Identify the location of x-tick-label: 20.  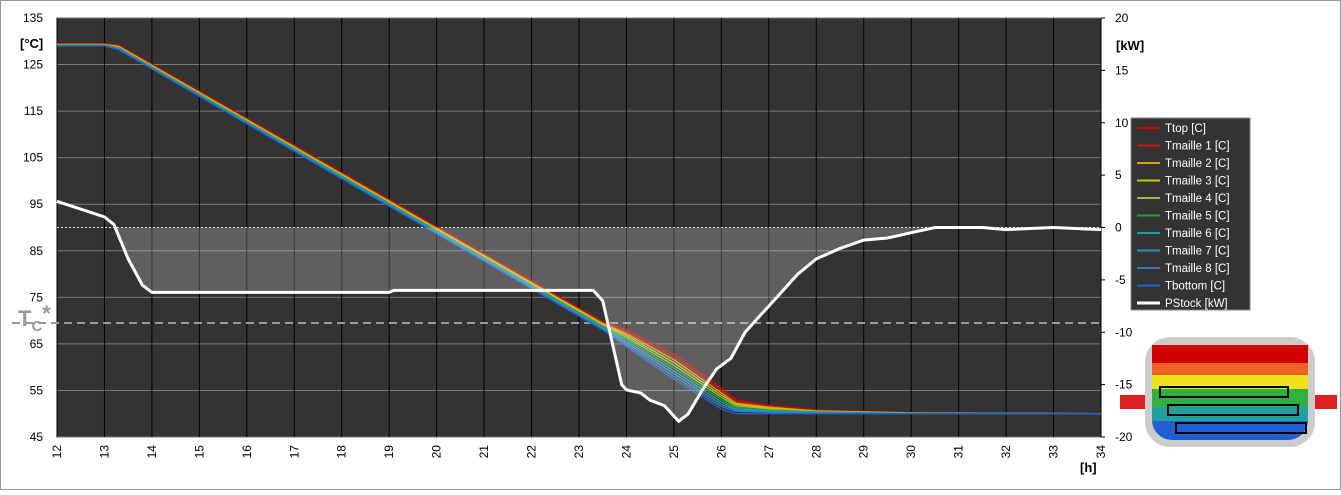
(437, 452).